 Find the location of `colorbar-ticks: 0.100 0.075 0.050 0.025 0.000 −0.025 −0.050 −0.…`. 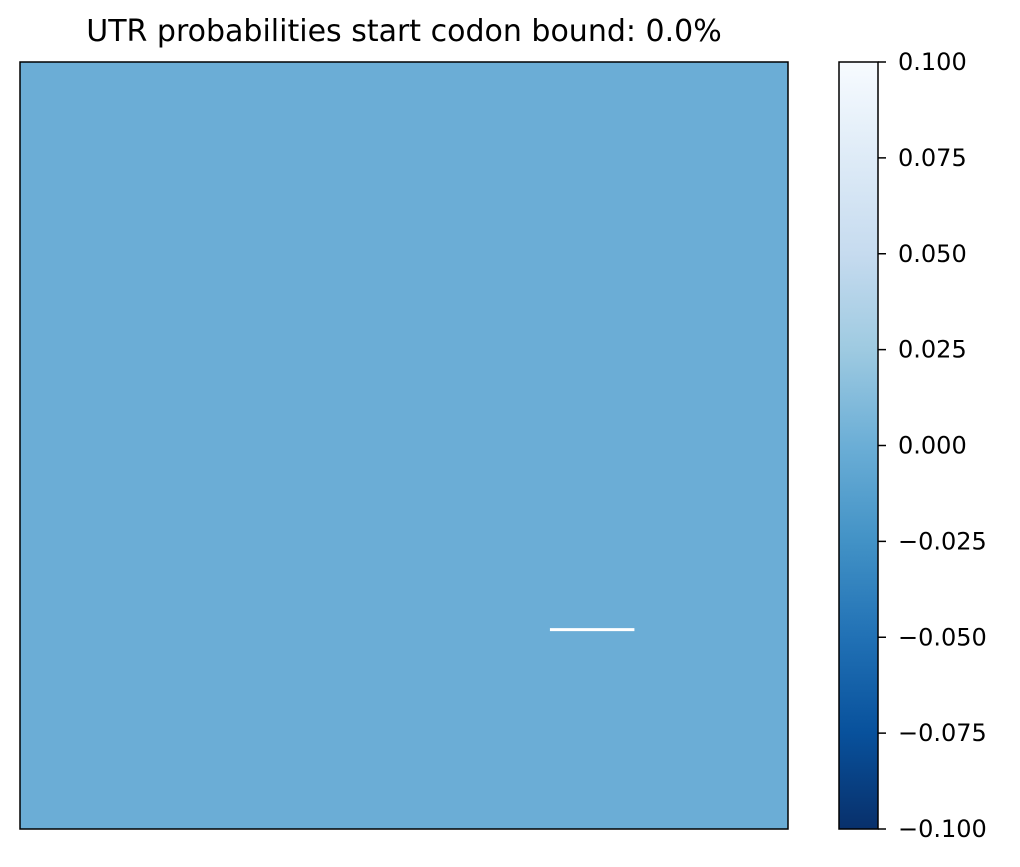

colorbar-ticks: 0.100 0.075 0.050 0.025 0.000 −0.025 −0.050 −0.… is located at coordinates (932, 445).